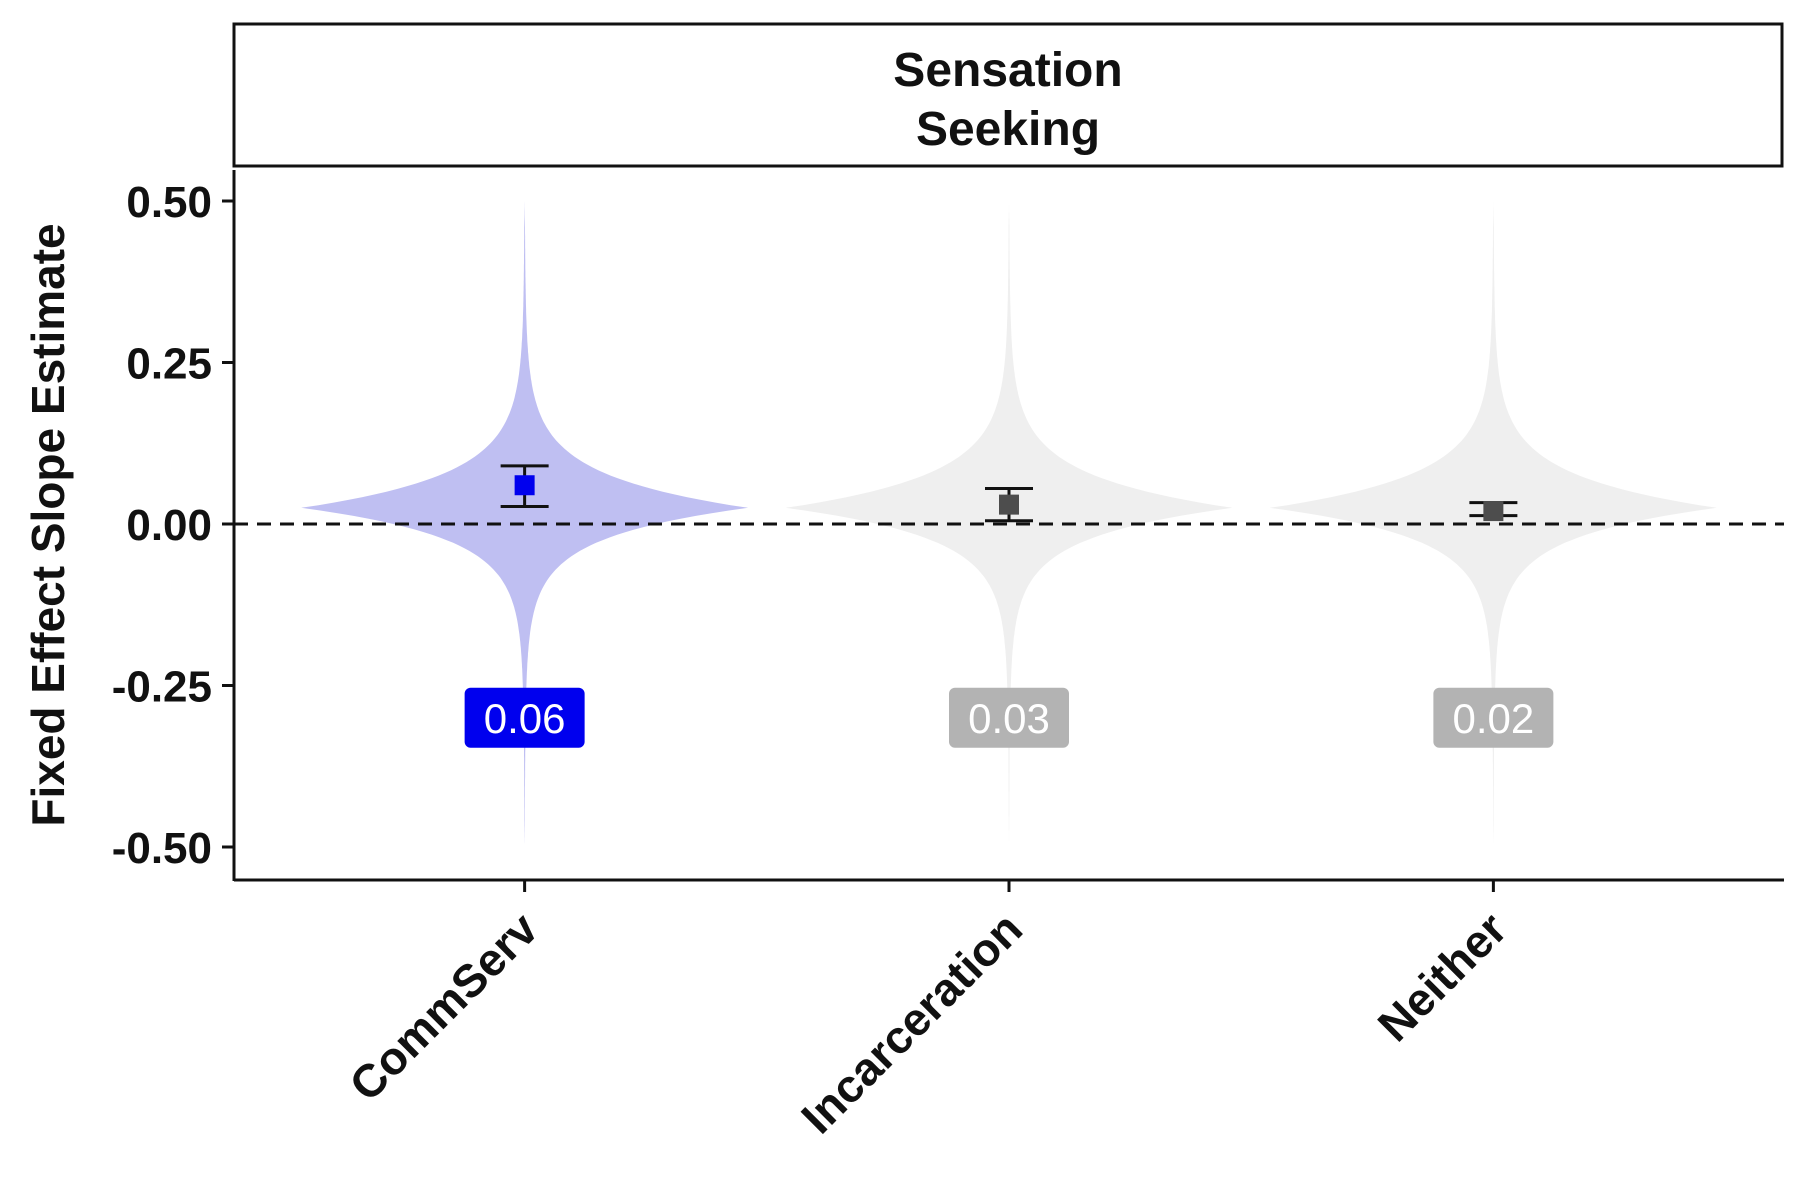 The image size is (1800, 1200). Describe the element at coordinates (1009, 504) in the screenshot. I see `estimate-point-incarceration` at that location.